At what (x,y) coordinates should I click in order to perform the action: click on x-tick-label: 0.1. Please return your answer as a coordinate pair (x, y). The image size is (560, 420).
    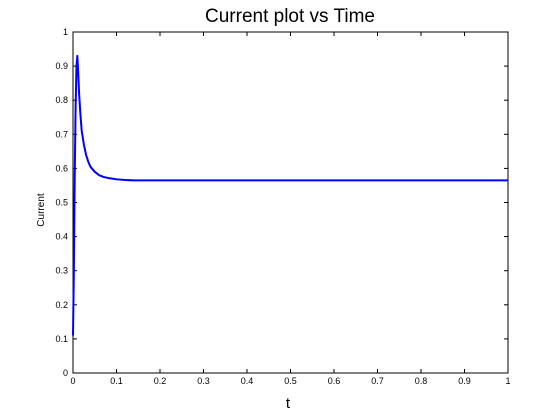
    Looking at the image, I should click on (116, 381).